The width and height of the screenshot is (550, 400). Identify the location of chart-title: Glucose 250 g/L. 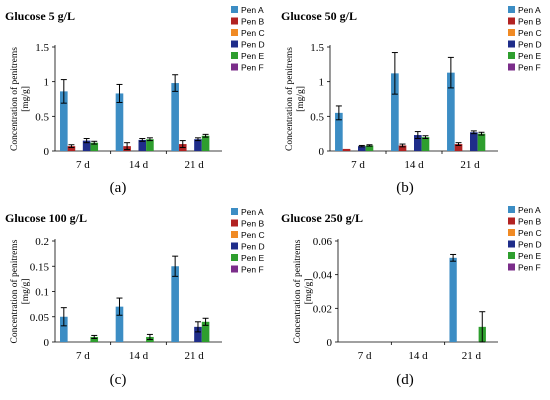
(322, 218).